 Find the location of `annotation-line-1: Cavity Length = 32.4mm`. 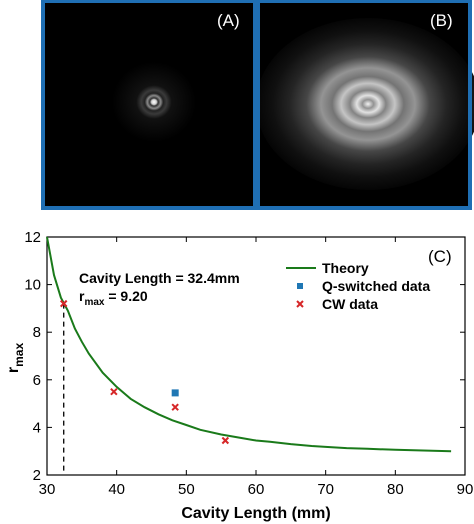

annotation-line-1: Cavity Length = 32.4mm is located at coordinates (159, 278).